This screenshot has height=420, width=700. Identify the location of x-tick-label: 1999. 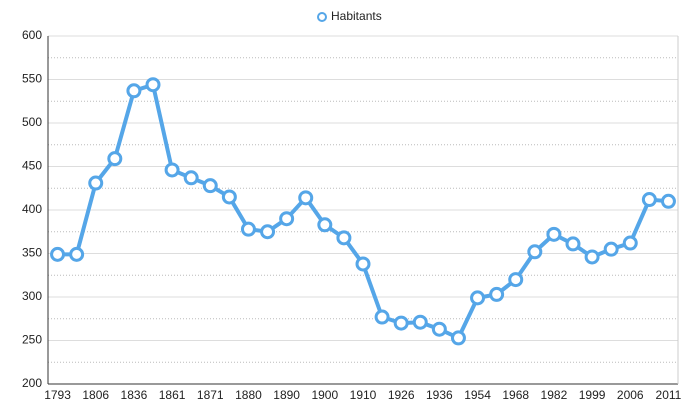
(592, 395).